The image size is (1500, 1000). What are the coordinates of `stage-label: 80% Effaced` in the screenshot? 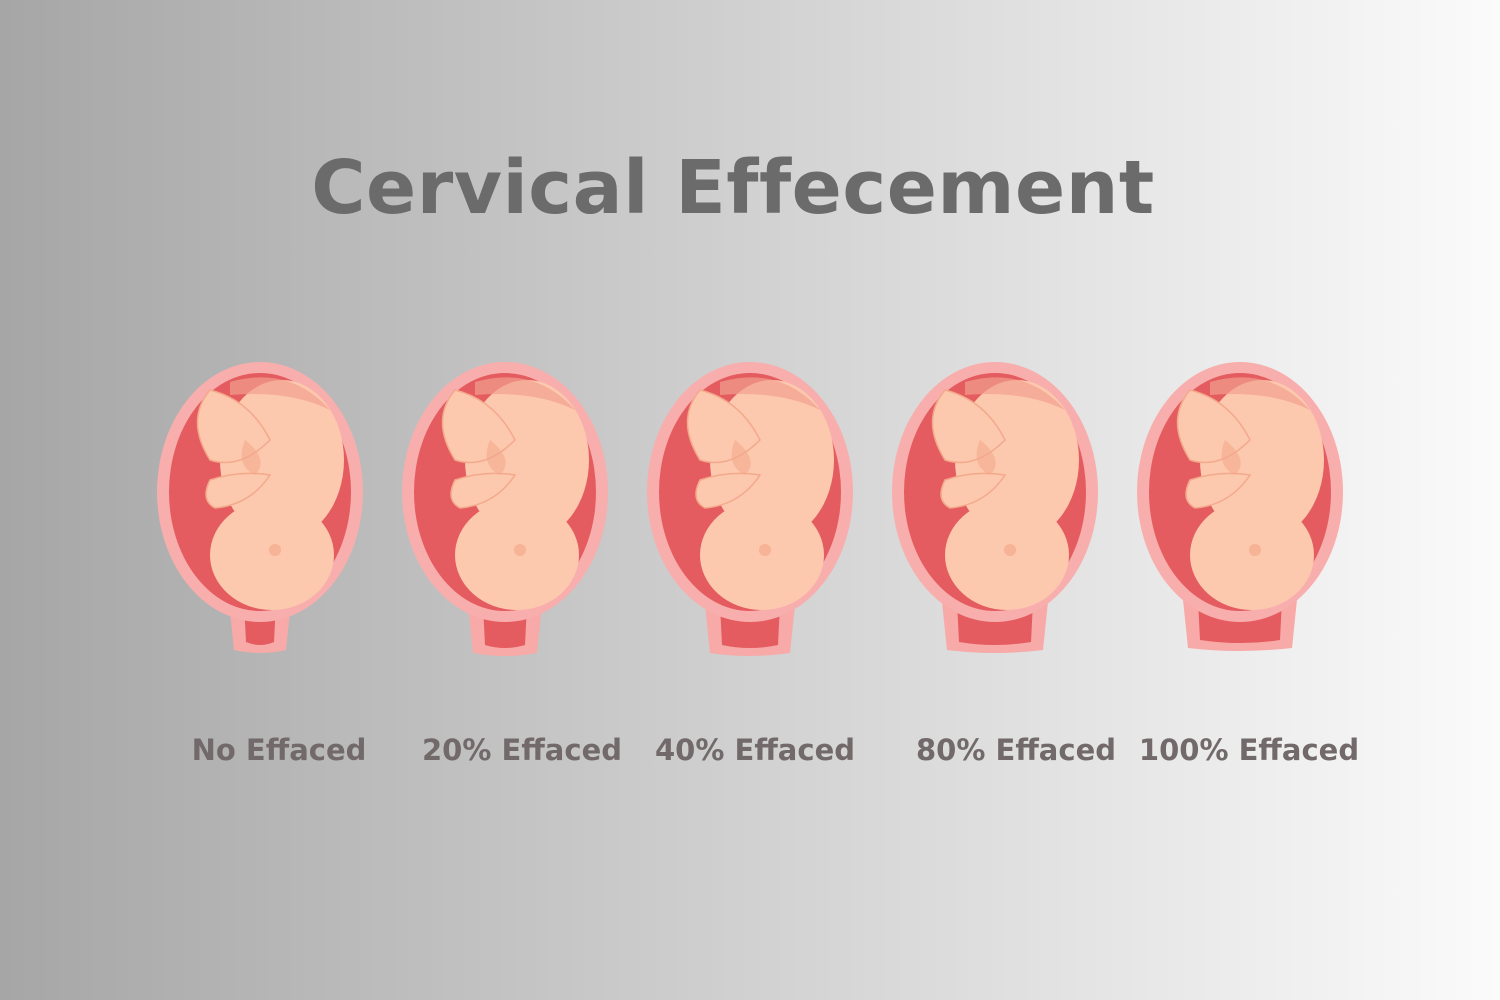 It's located at (1016, 750).